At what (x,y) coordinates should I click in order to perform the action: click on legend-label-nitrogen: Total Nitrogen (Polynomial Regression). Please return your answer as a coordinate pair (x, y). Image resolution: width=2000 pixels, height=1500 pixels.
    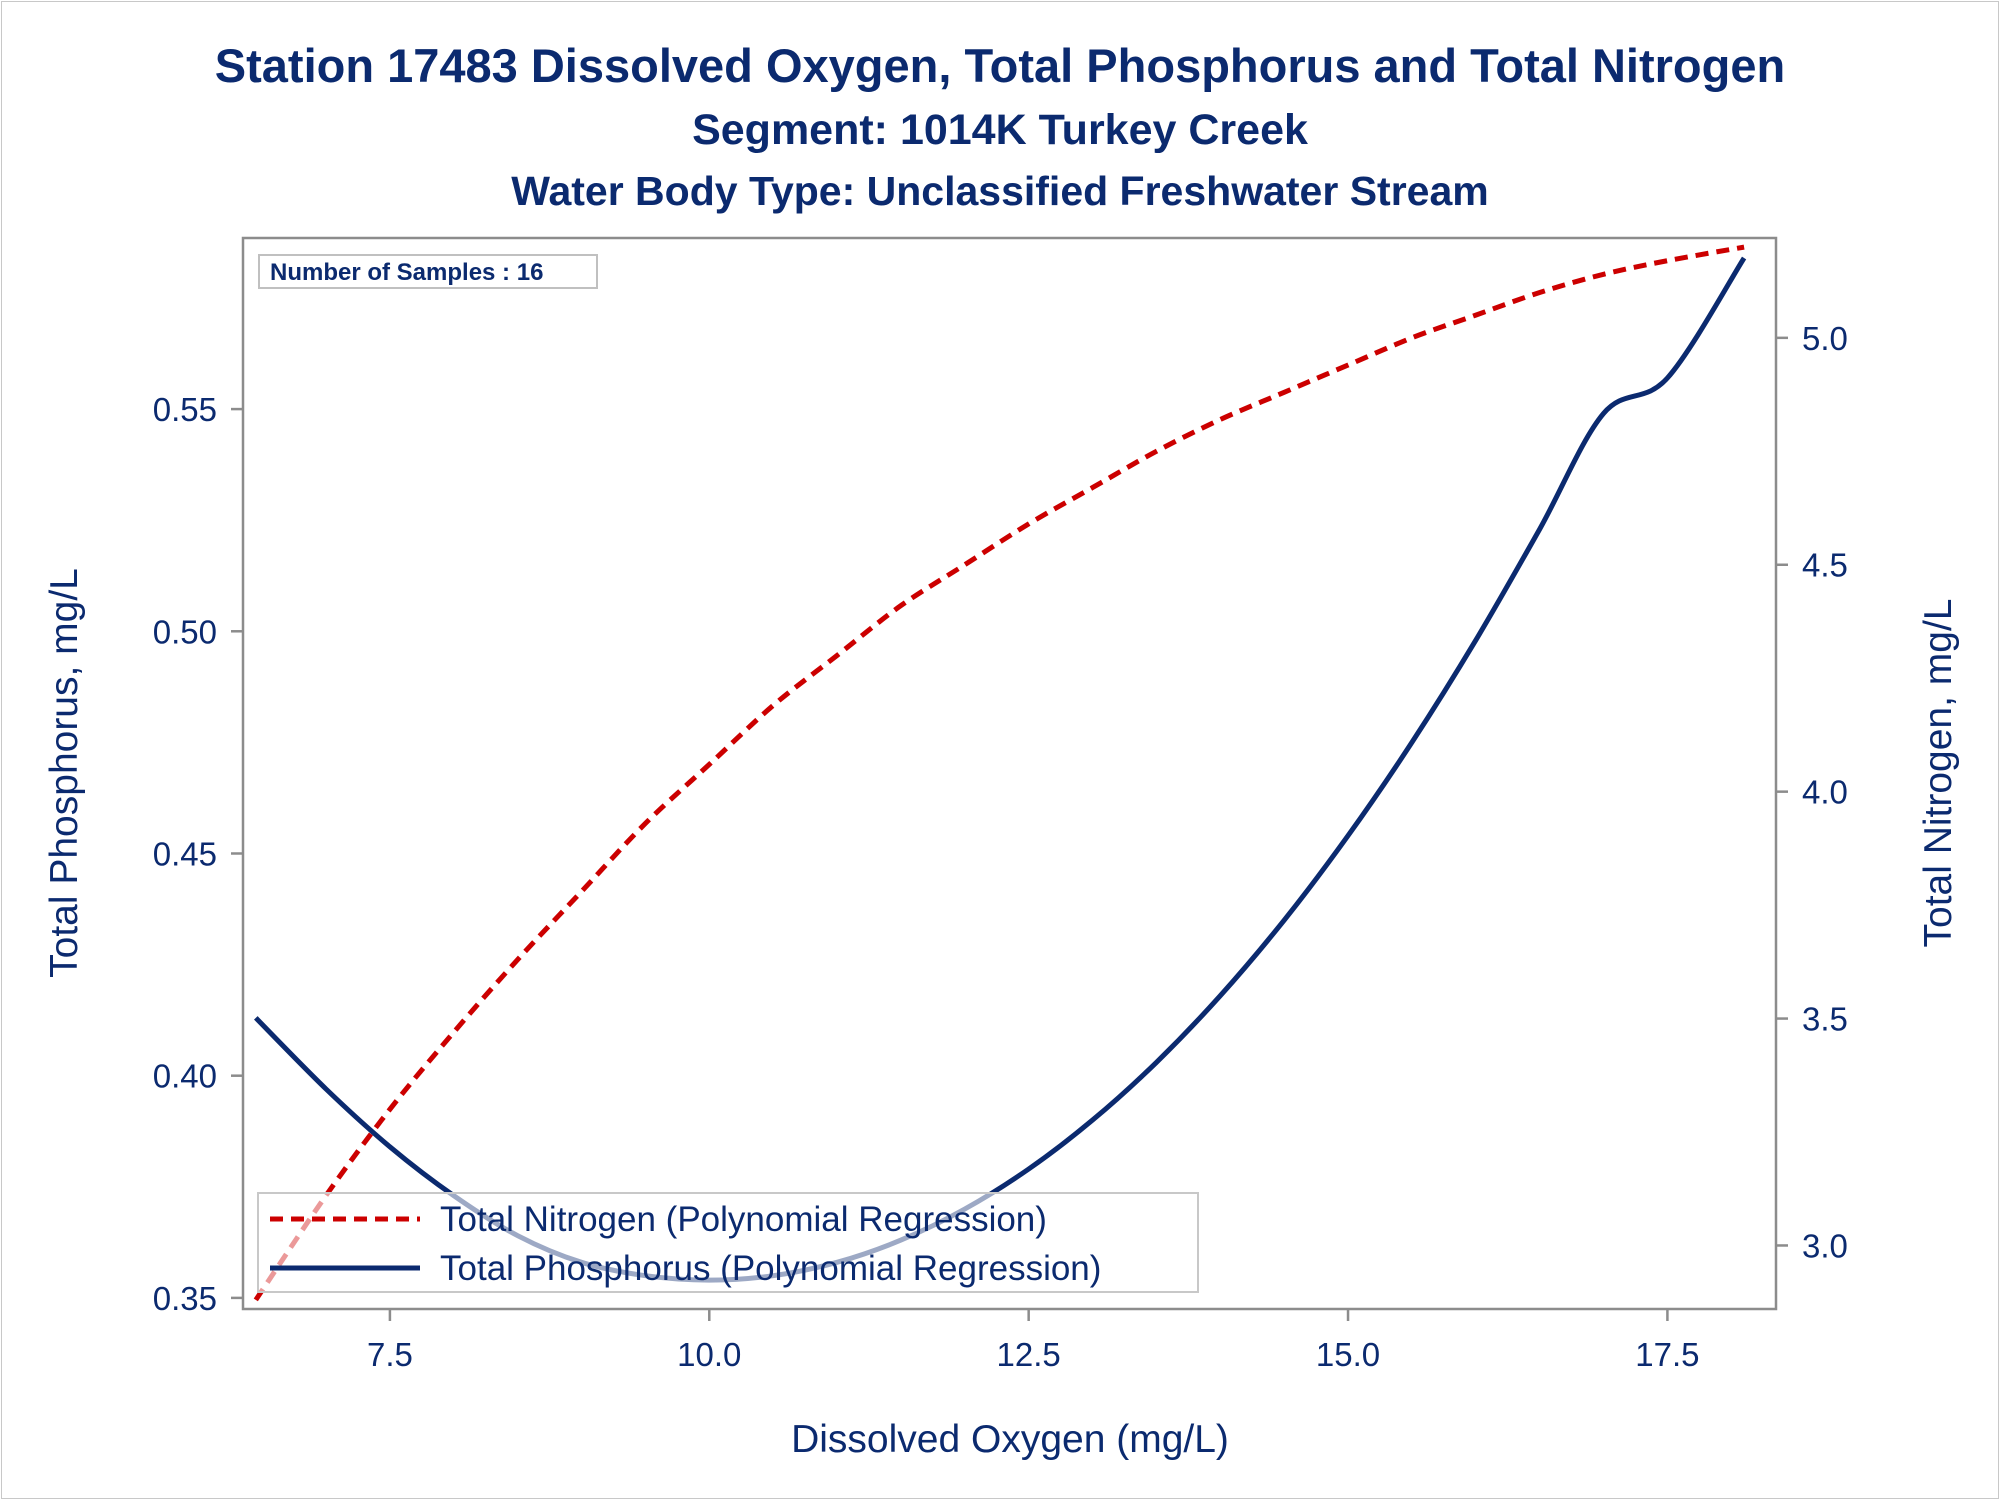
    Looking at the image, I should click on (743, 1219).